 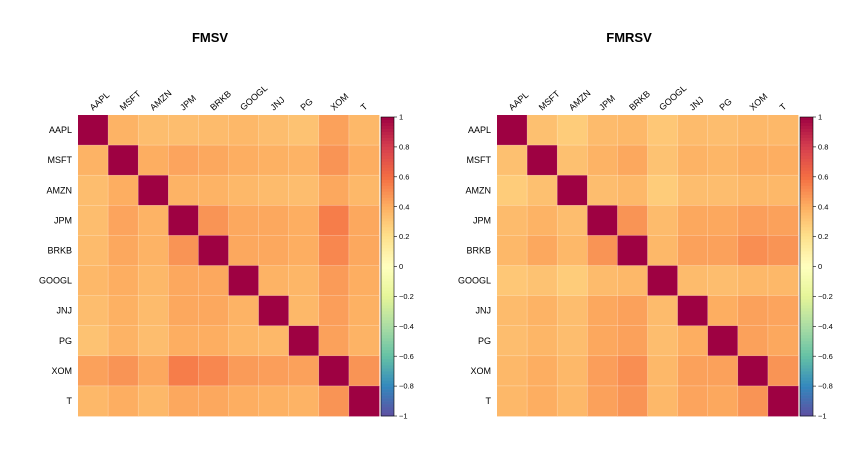 What do you see at coordinates (572, 190) in the screenshot?
I see `fmrsv-cell-AMZN-AMZN` at bounding box center [572, 190].